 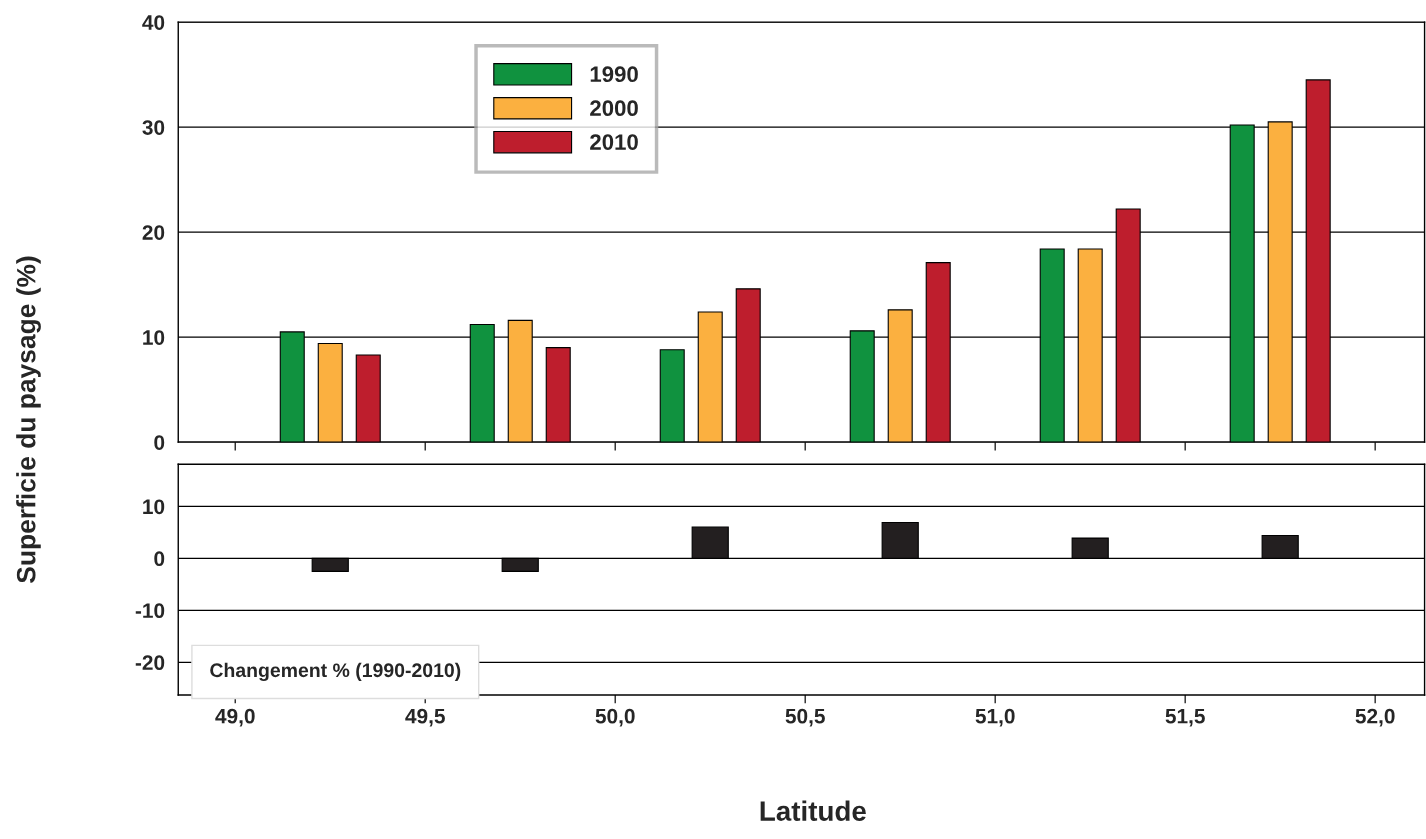 What do you see at coordinates (1185, 717) in the screenshot?
I see `x-tick-label: 51,5` at bounding box center [1185, 717].